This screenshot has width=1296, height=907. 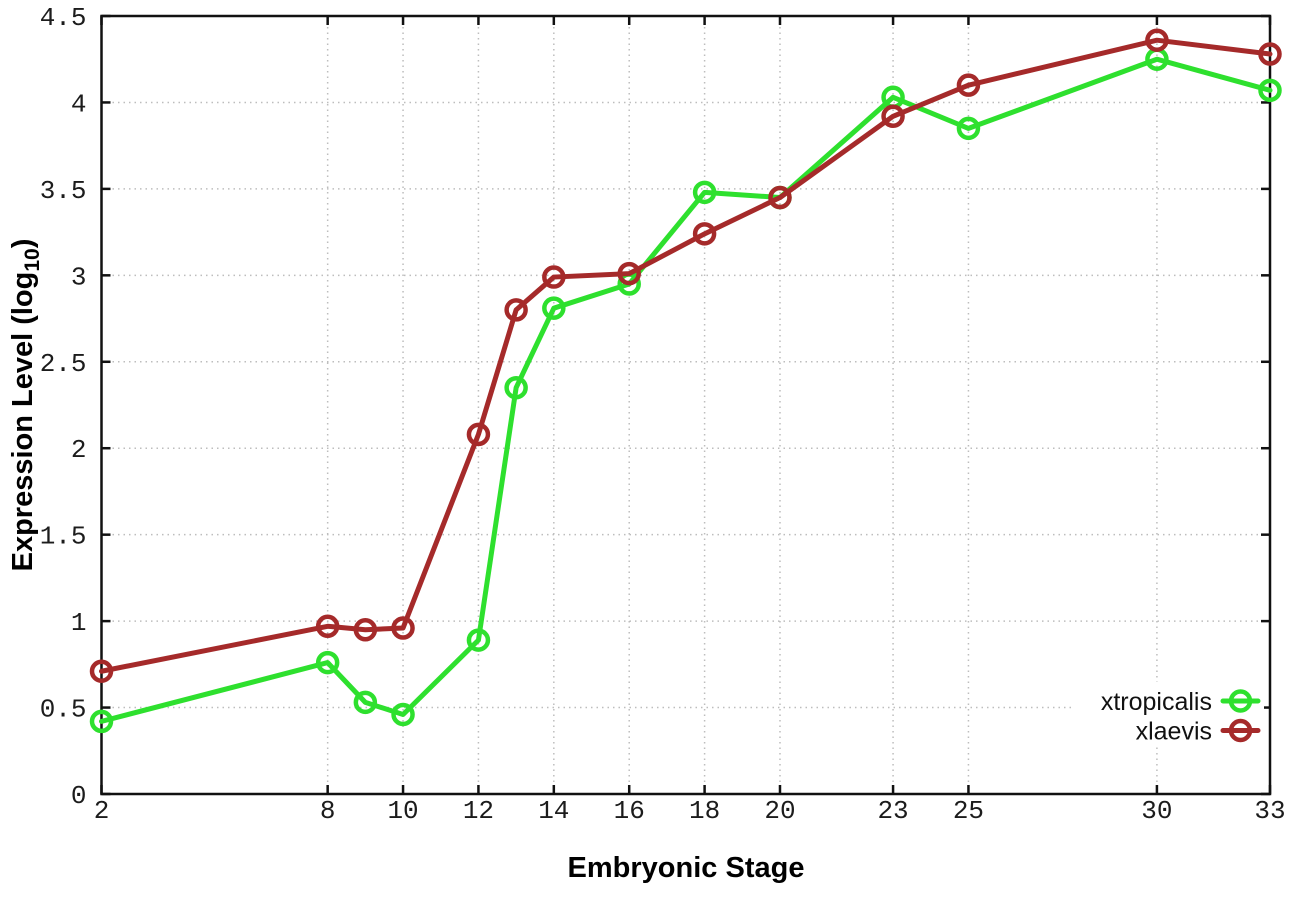 I want to click on y-tick-labels: 0 0.5 1 1.5 2 2.5 3 3.5 4 4.5, so click(x=63, y=407).